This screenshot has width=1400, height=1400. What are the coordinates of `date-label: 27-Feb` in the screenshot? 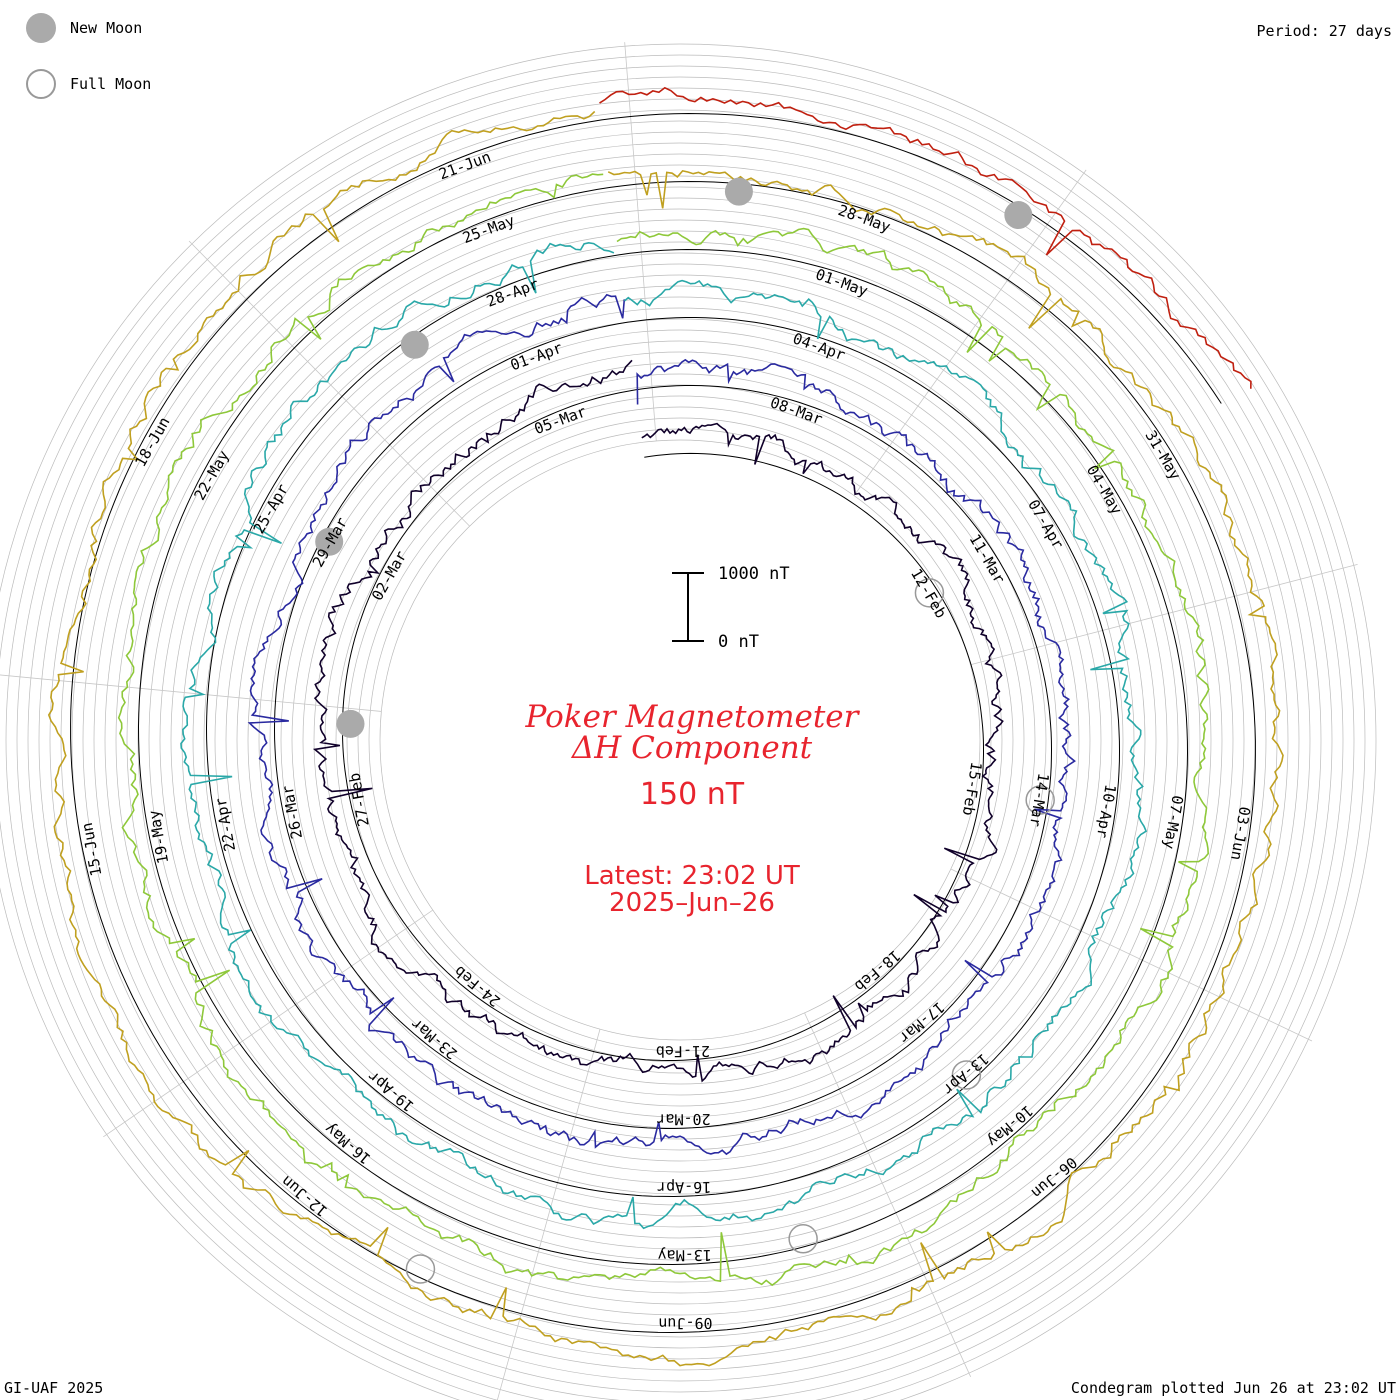 It's located at (359, 799).